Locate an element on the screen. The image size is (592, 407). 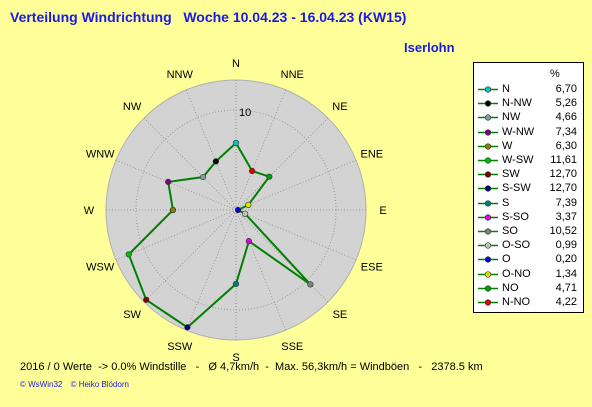
direction-label-ese: ESE is located at coordinates (372, 267).